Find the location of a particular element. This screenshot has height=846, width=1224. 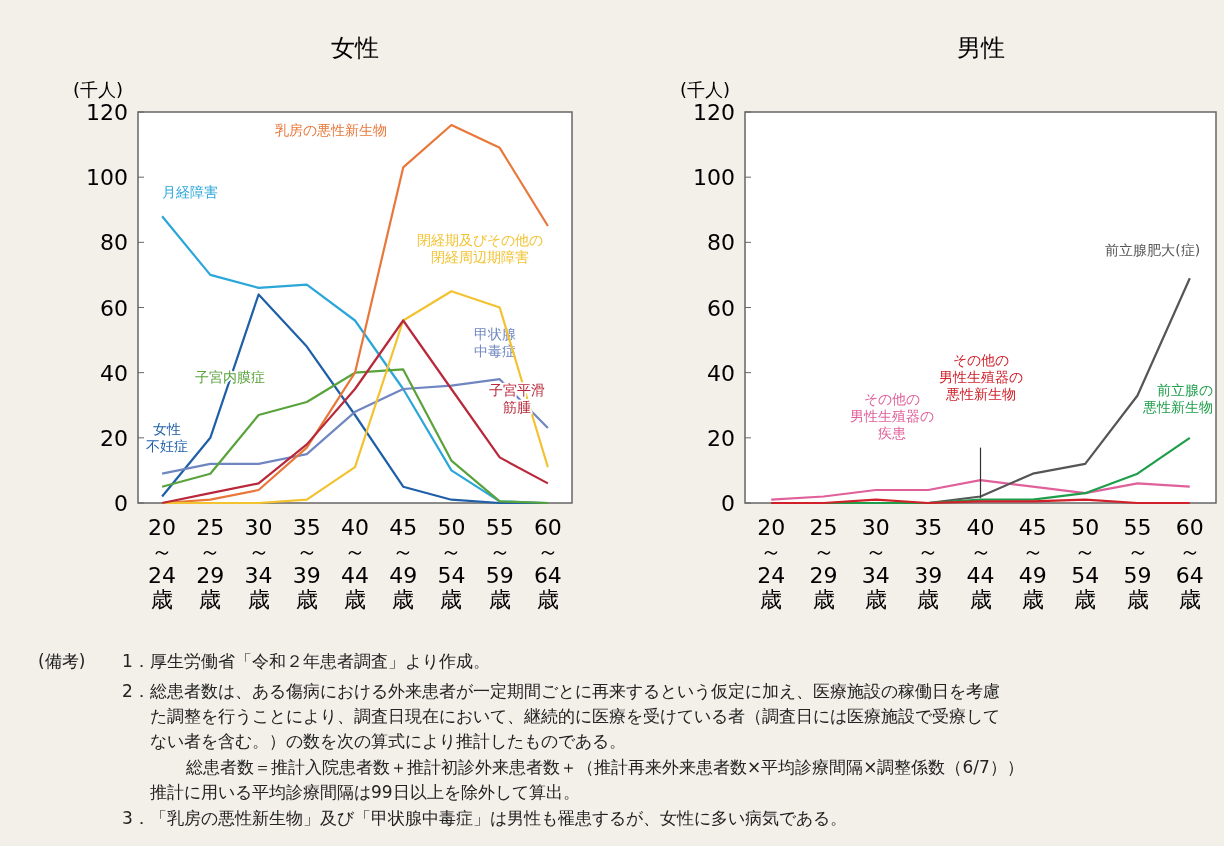

text: 閉経期及びその他の閉経周辺期障害 is located at coordinates (480, 248).